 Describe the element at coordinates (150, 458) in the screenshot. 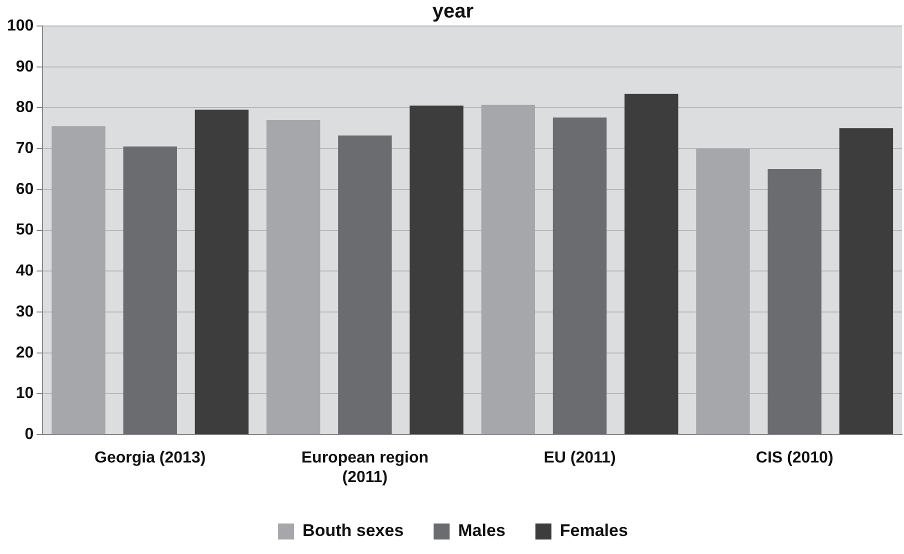

I see `x-tick-label: Georgia (2013)` at that location.